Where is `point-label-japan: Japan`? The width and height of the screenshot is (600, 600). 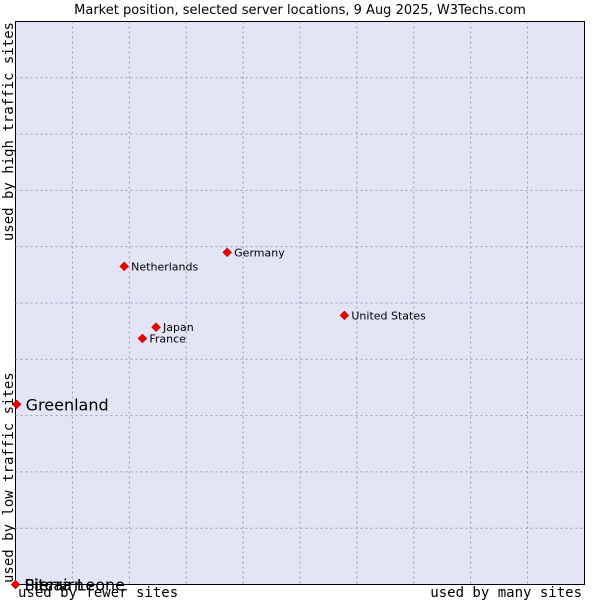
point-label-japan: Japan is located at coordinates (178, 327).